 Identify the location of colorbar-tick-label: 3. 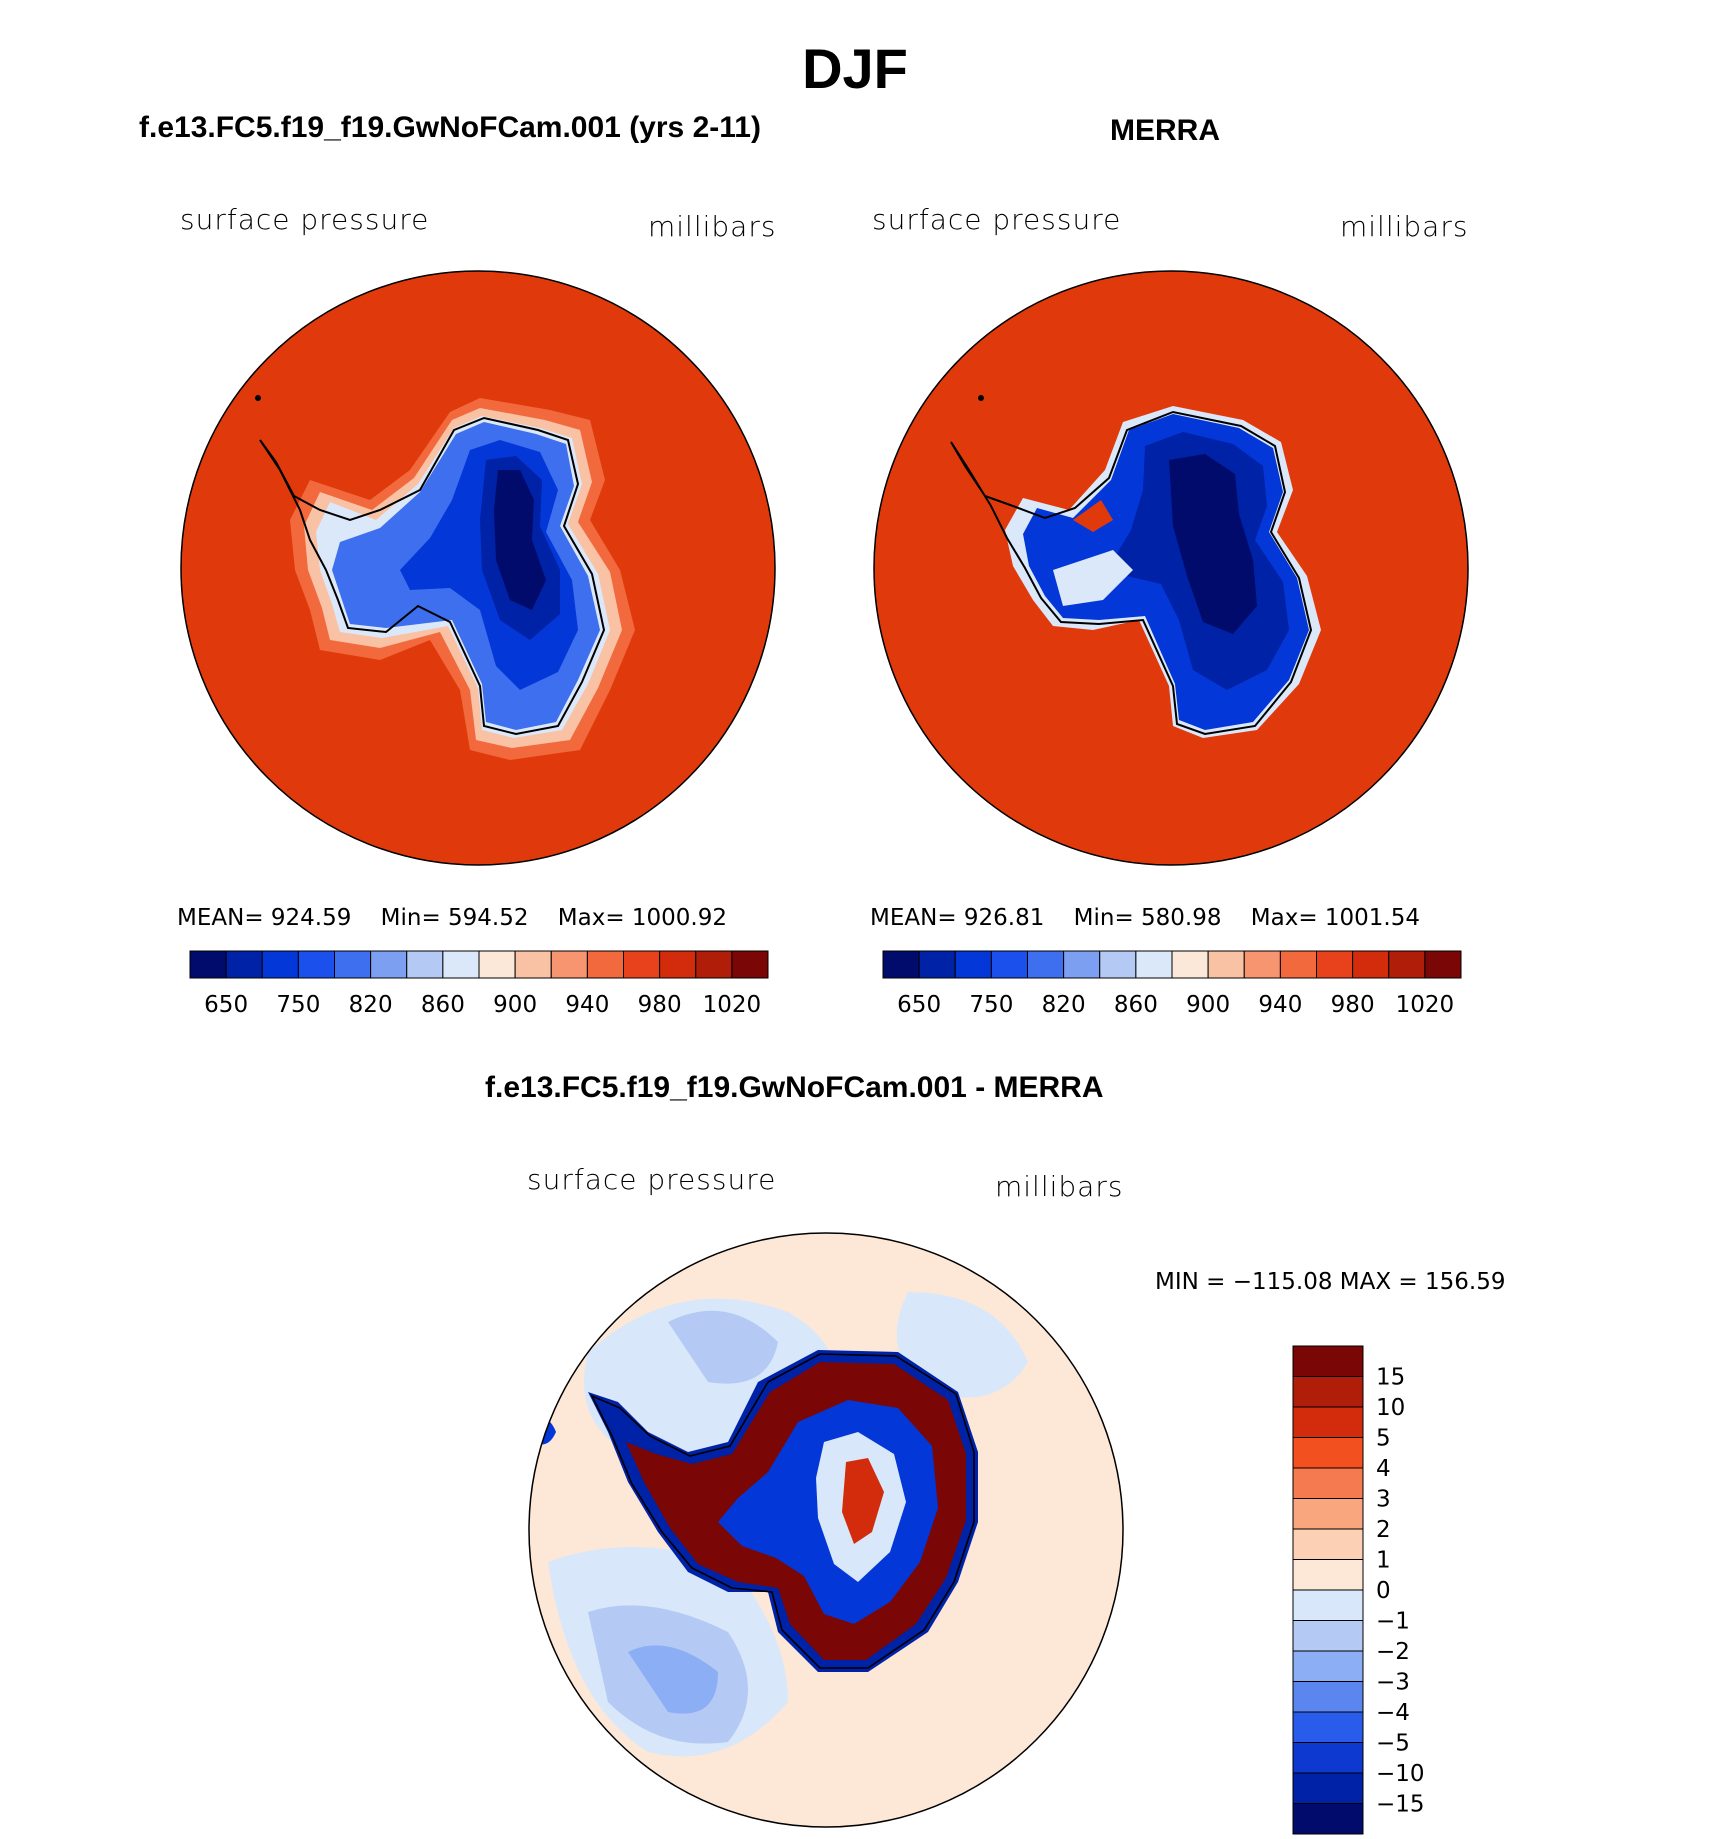
(1383, 1500).